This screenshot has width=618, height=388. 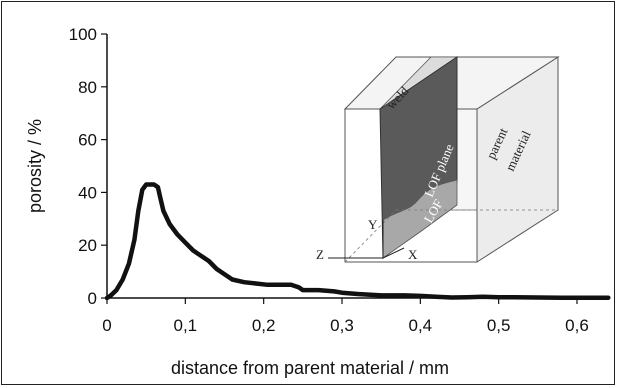 What do you see at coordinates (373, 224) in the screenshot?
I see `label-y-axis: Y` at bounding box center [373, 224].